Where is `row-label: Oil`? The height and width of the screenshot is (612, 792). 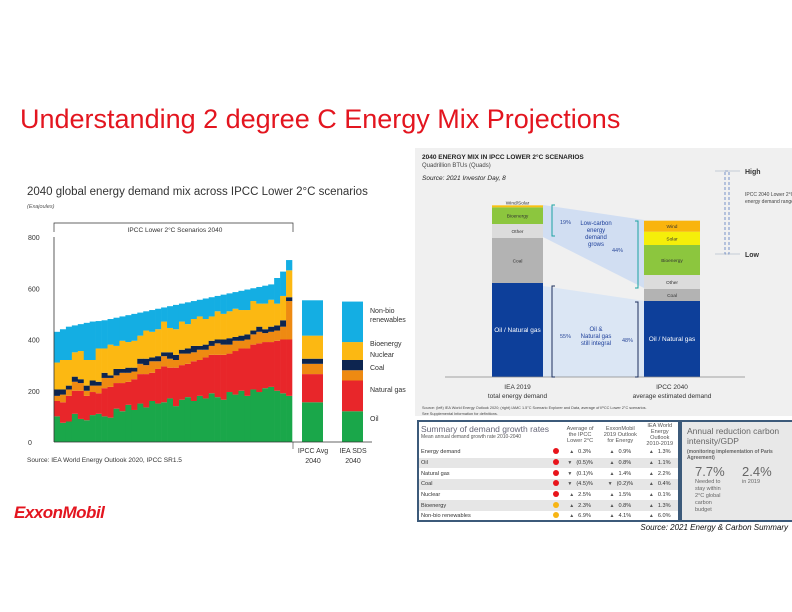 row-label: Oil is located at coordinates (485, 463).